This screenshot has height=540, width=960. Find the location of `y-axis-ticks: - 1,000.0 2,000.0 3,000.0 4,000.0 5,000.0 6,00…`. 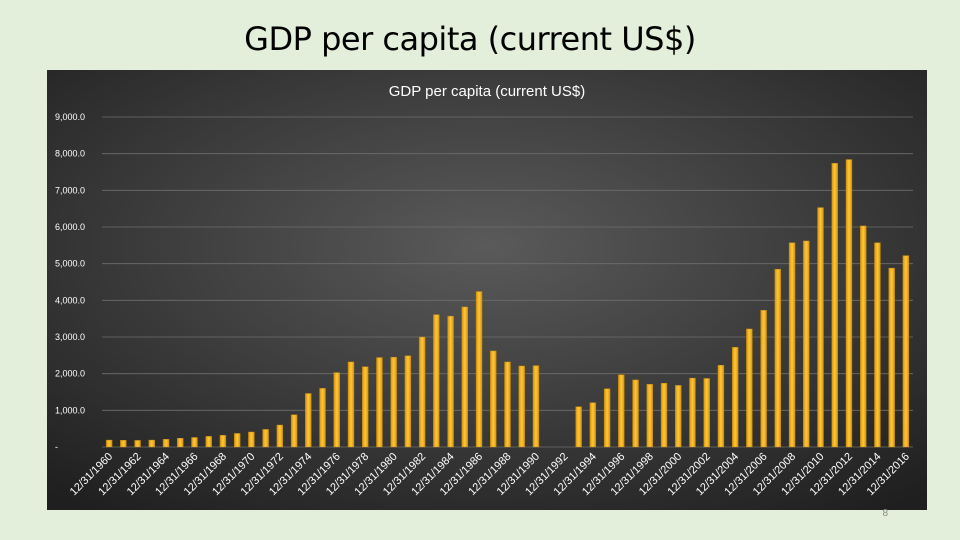

y-axis-ticks: - 1,000.0 2,000.0 3,000.0 4,000.0 5,000.0 6,00… is located at coordinates (70, 282).